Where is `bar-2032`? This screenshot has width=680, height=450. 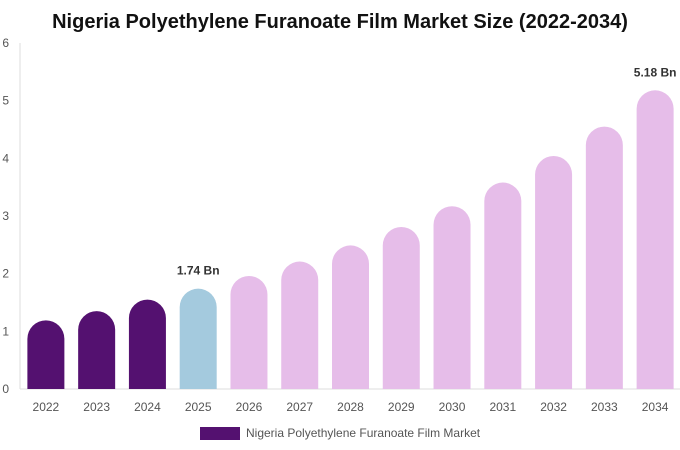
bar-2032 is located at coordinates (554, 272).